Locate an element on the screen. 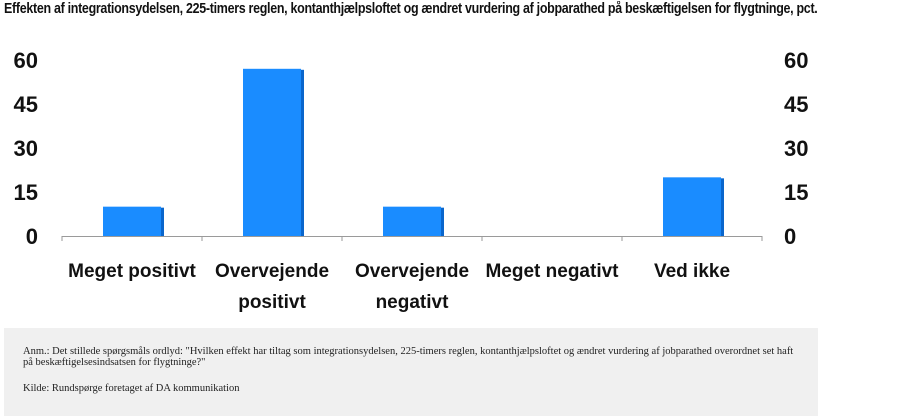 This screenshot has height=420, width=919. y-tick-label-left: 30 is located at coordinates (26, 148).